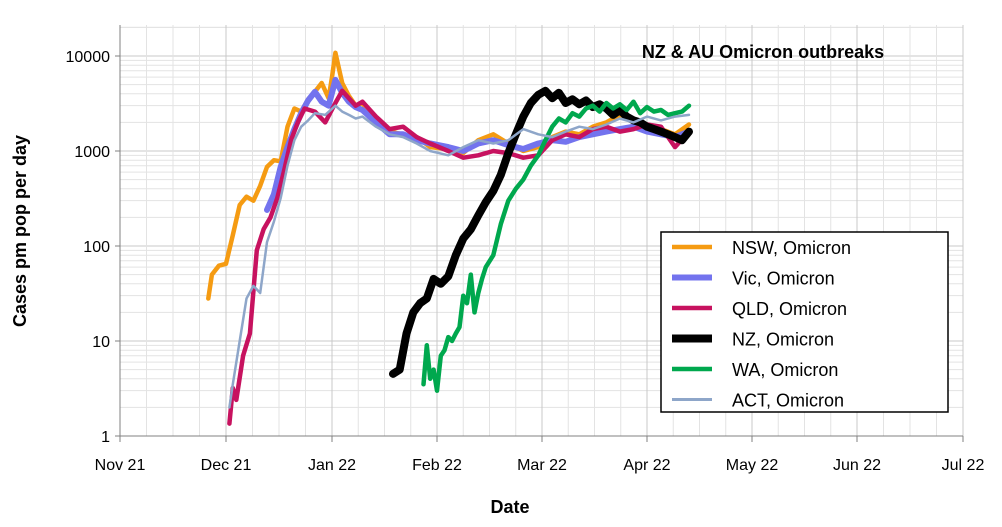 This screenshot has height=527, width=1002. I want to click on y-tick-label: 100, so click(96, 247).